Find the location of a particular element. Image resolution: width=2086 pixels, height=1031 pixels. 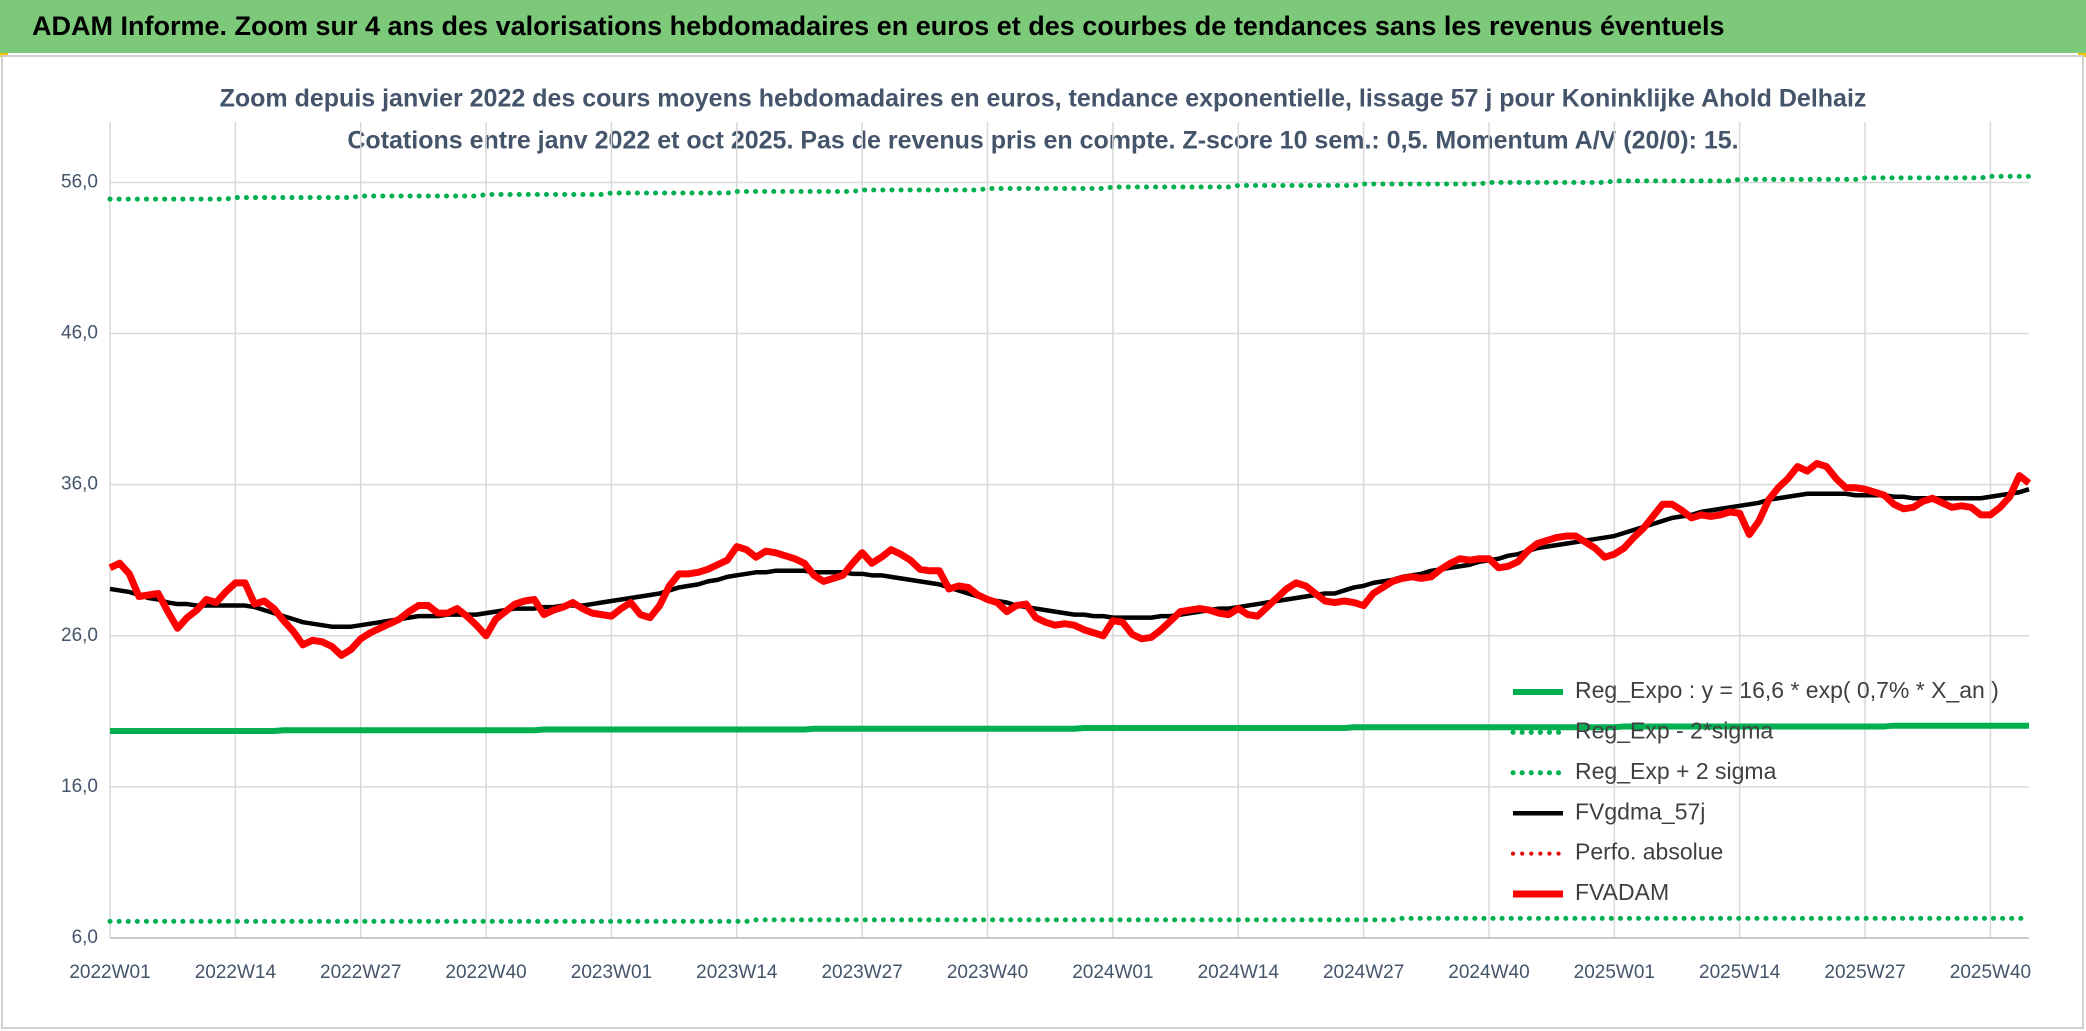

x-tick-label: 2025W27 is located at coordinates (1864, 972).